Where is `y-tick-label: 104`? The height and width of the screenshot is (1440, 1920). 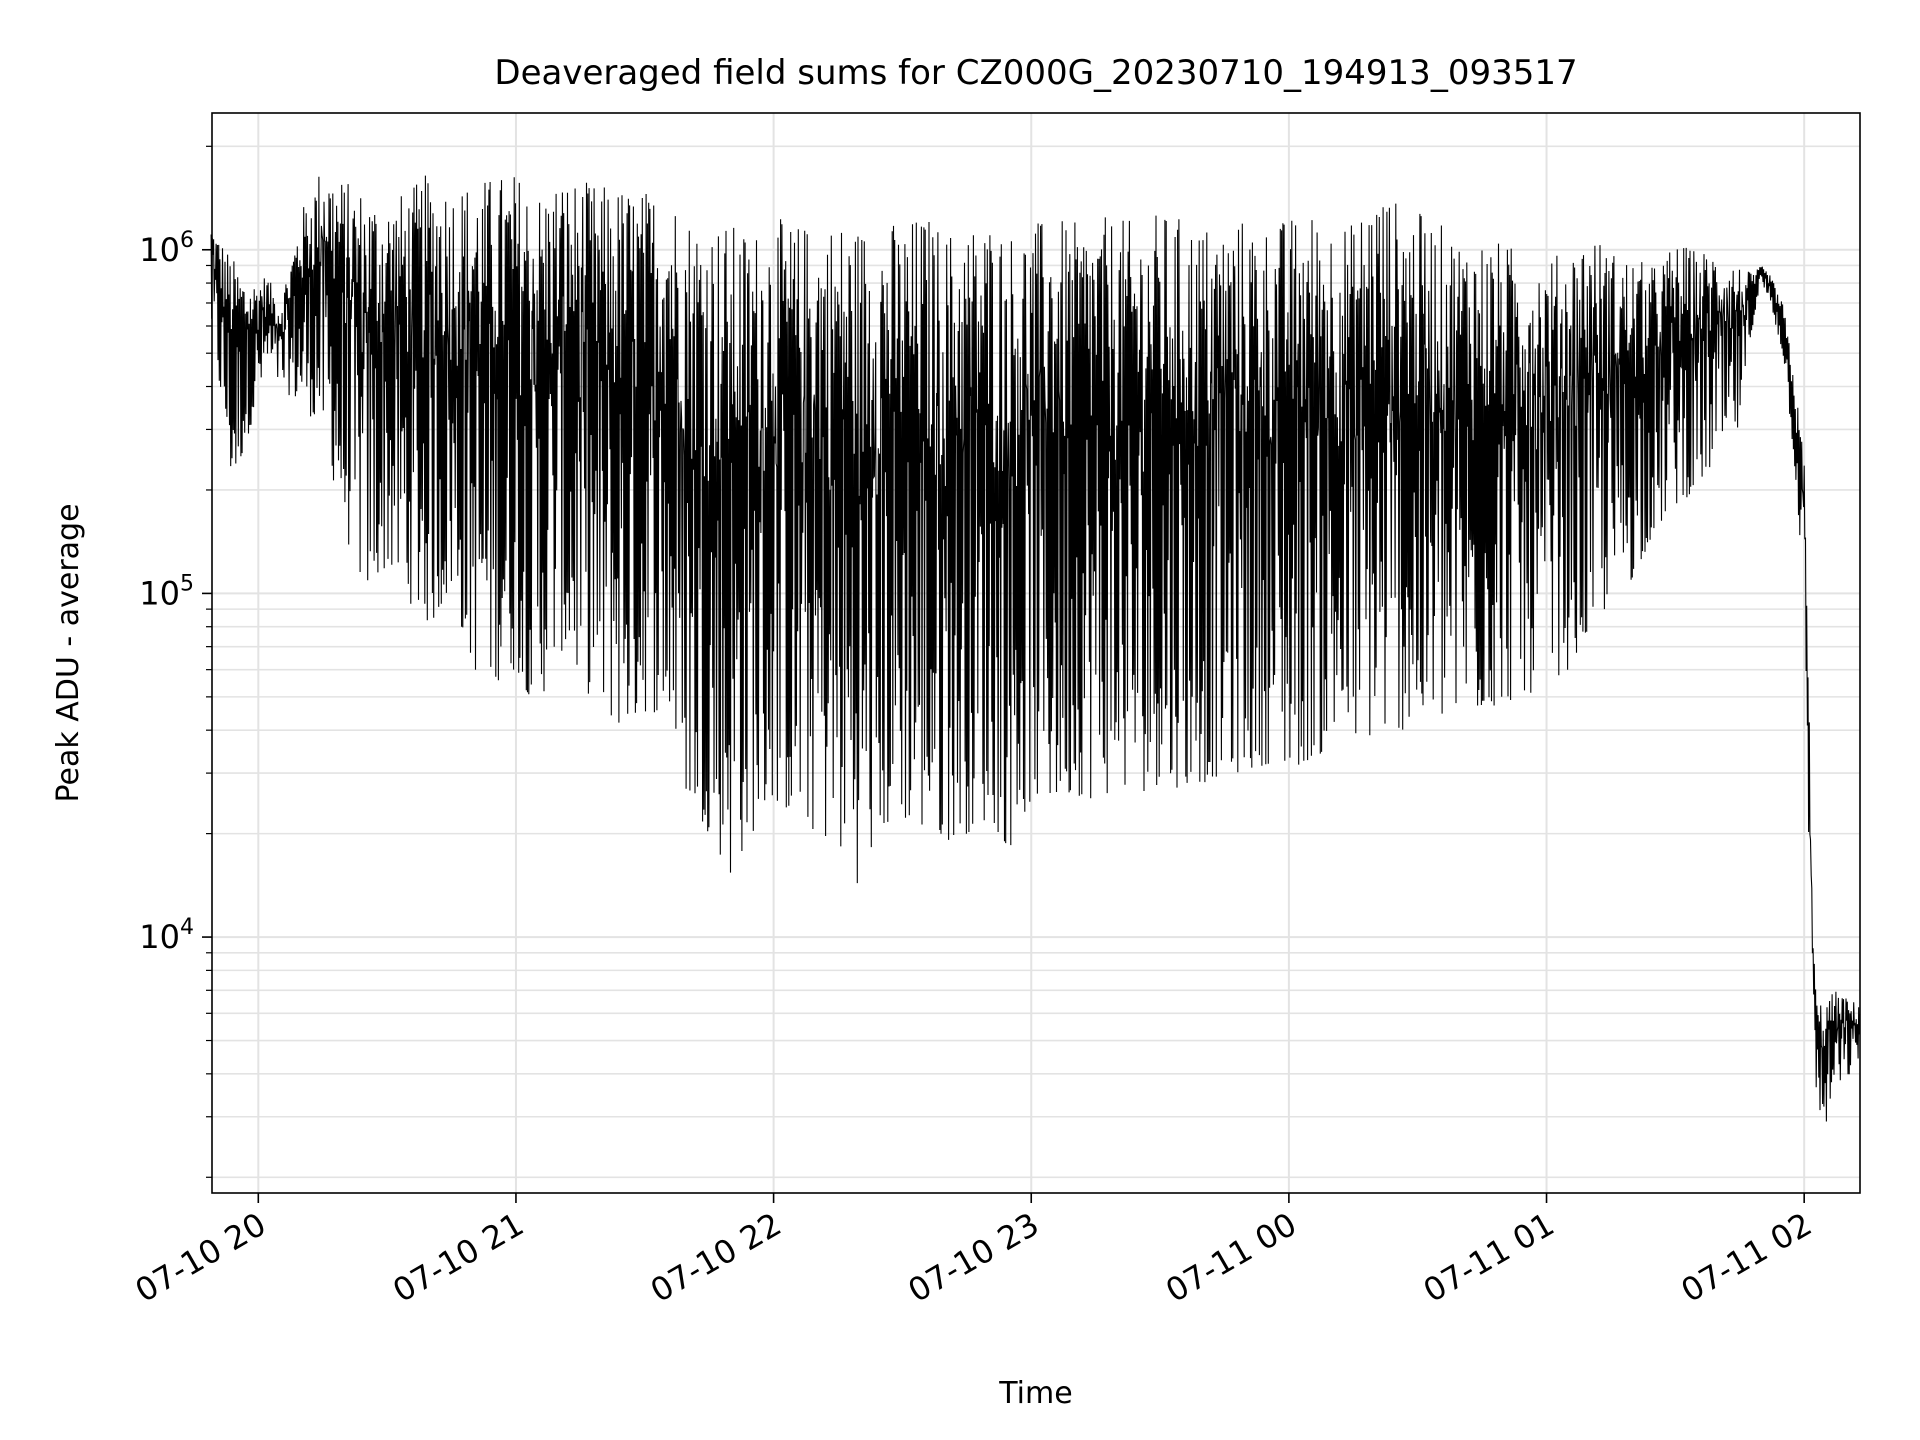 y-tick-label: 104 is located at coordinates (166, 935).